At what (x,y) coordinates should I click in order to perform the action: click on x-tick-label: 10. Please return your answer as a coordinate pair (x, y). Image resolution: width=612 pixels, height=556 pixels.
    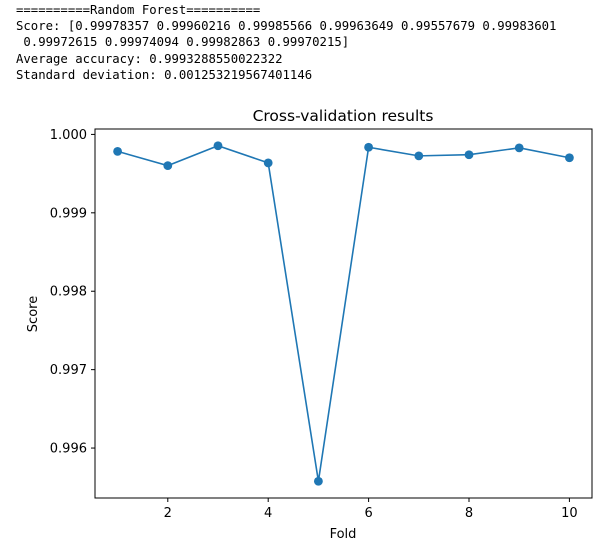
    Looking at the image, I should click on (569, 513).